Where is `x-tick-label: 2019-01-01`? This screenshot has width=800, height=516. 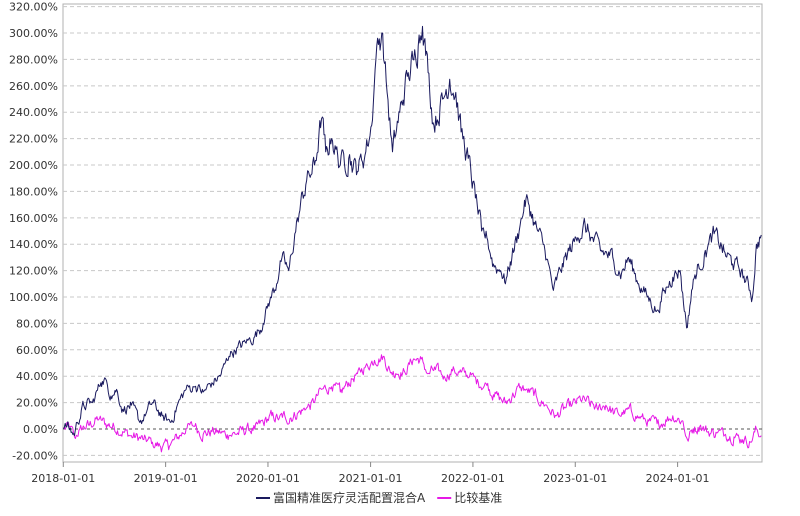 x-tick-label: 2019-01-01 is located at coordinates (166, 478).